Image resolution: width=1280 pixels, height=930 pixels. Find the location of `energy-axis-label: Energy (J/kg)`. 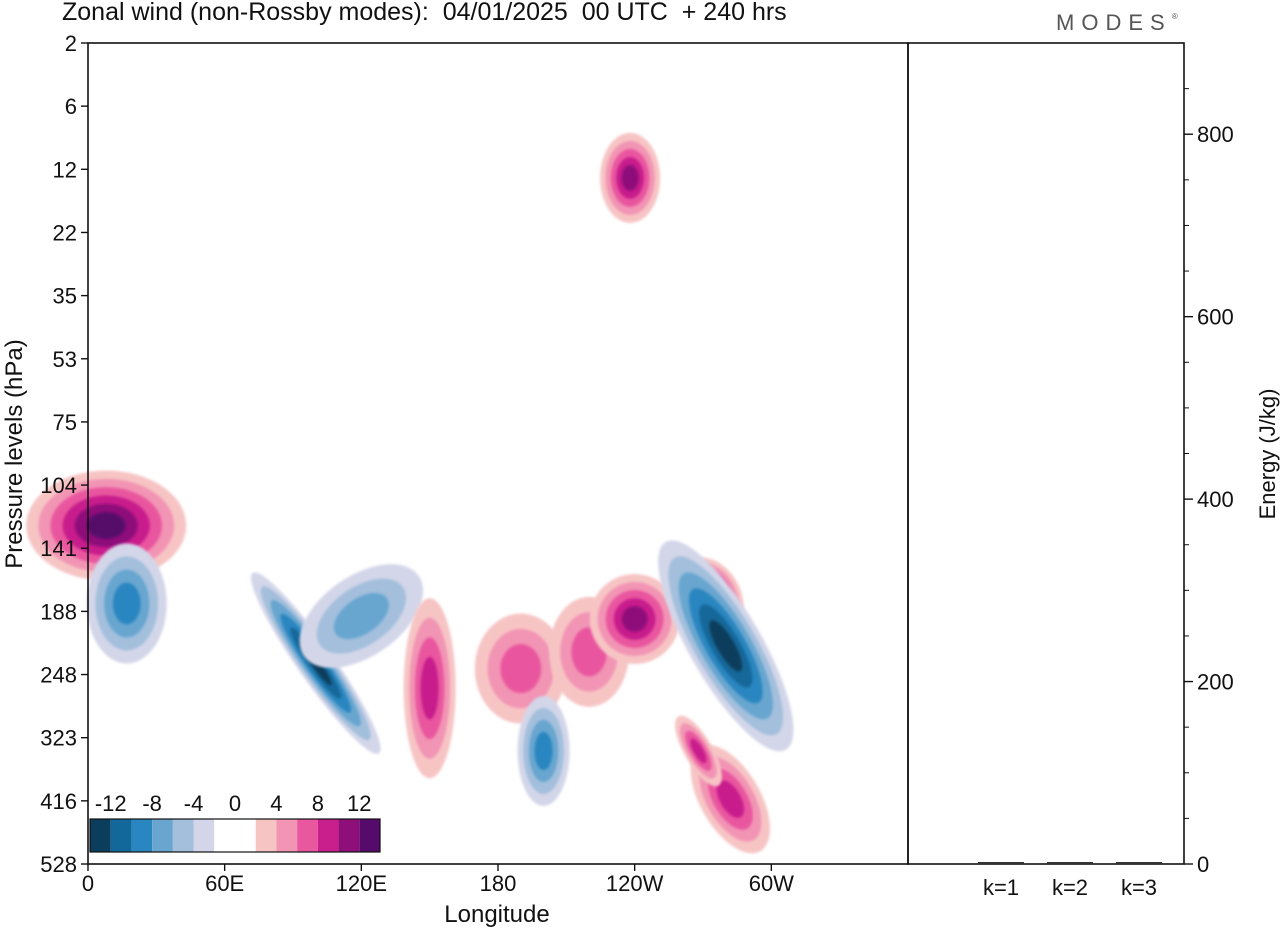

energy-axis-label: Energy (J/kg) is located at coordinates (1267, 454).